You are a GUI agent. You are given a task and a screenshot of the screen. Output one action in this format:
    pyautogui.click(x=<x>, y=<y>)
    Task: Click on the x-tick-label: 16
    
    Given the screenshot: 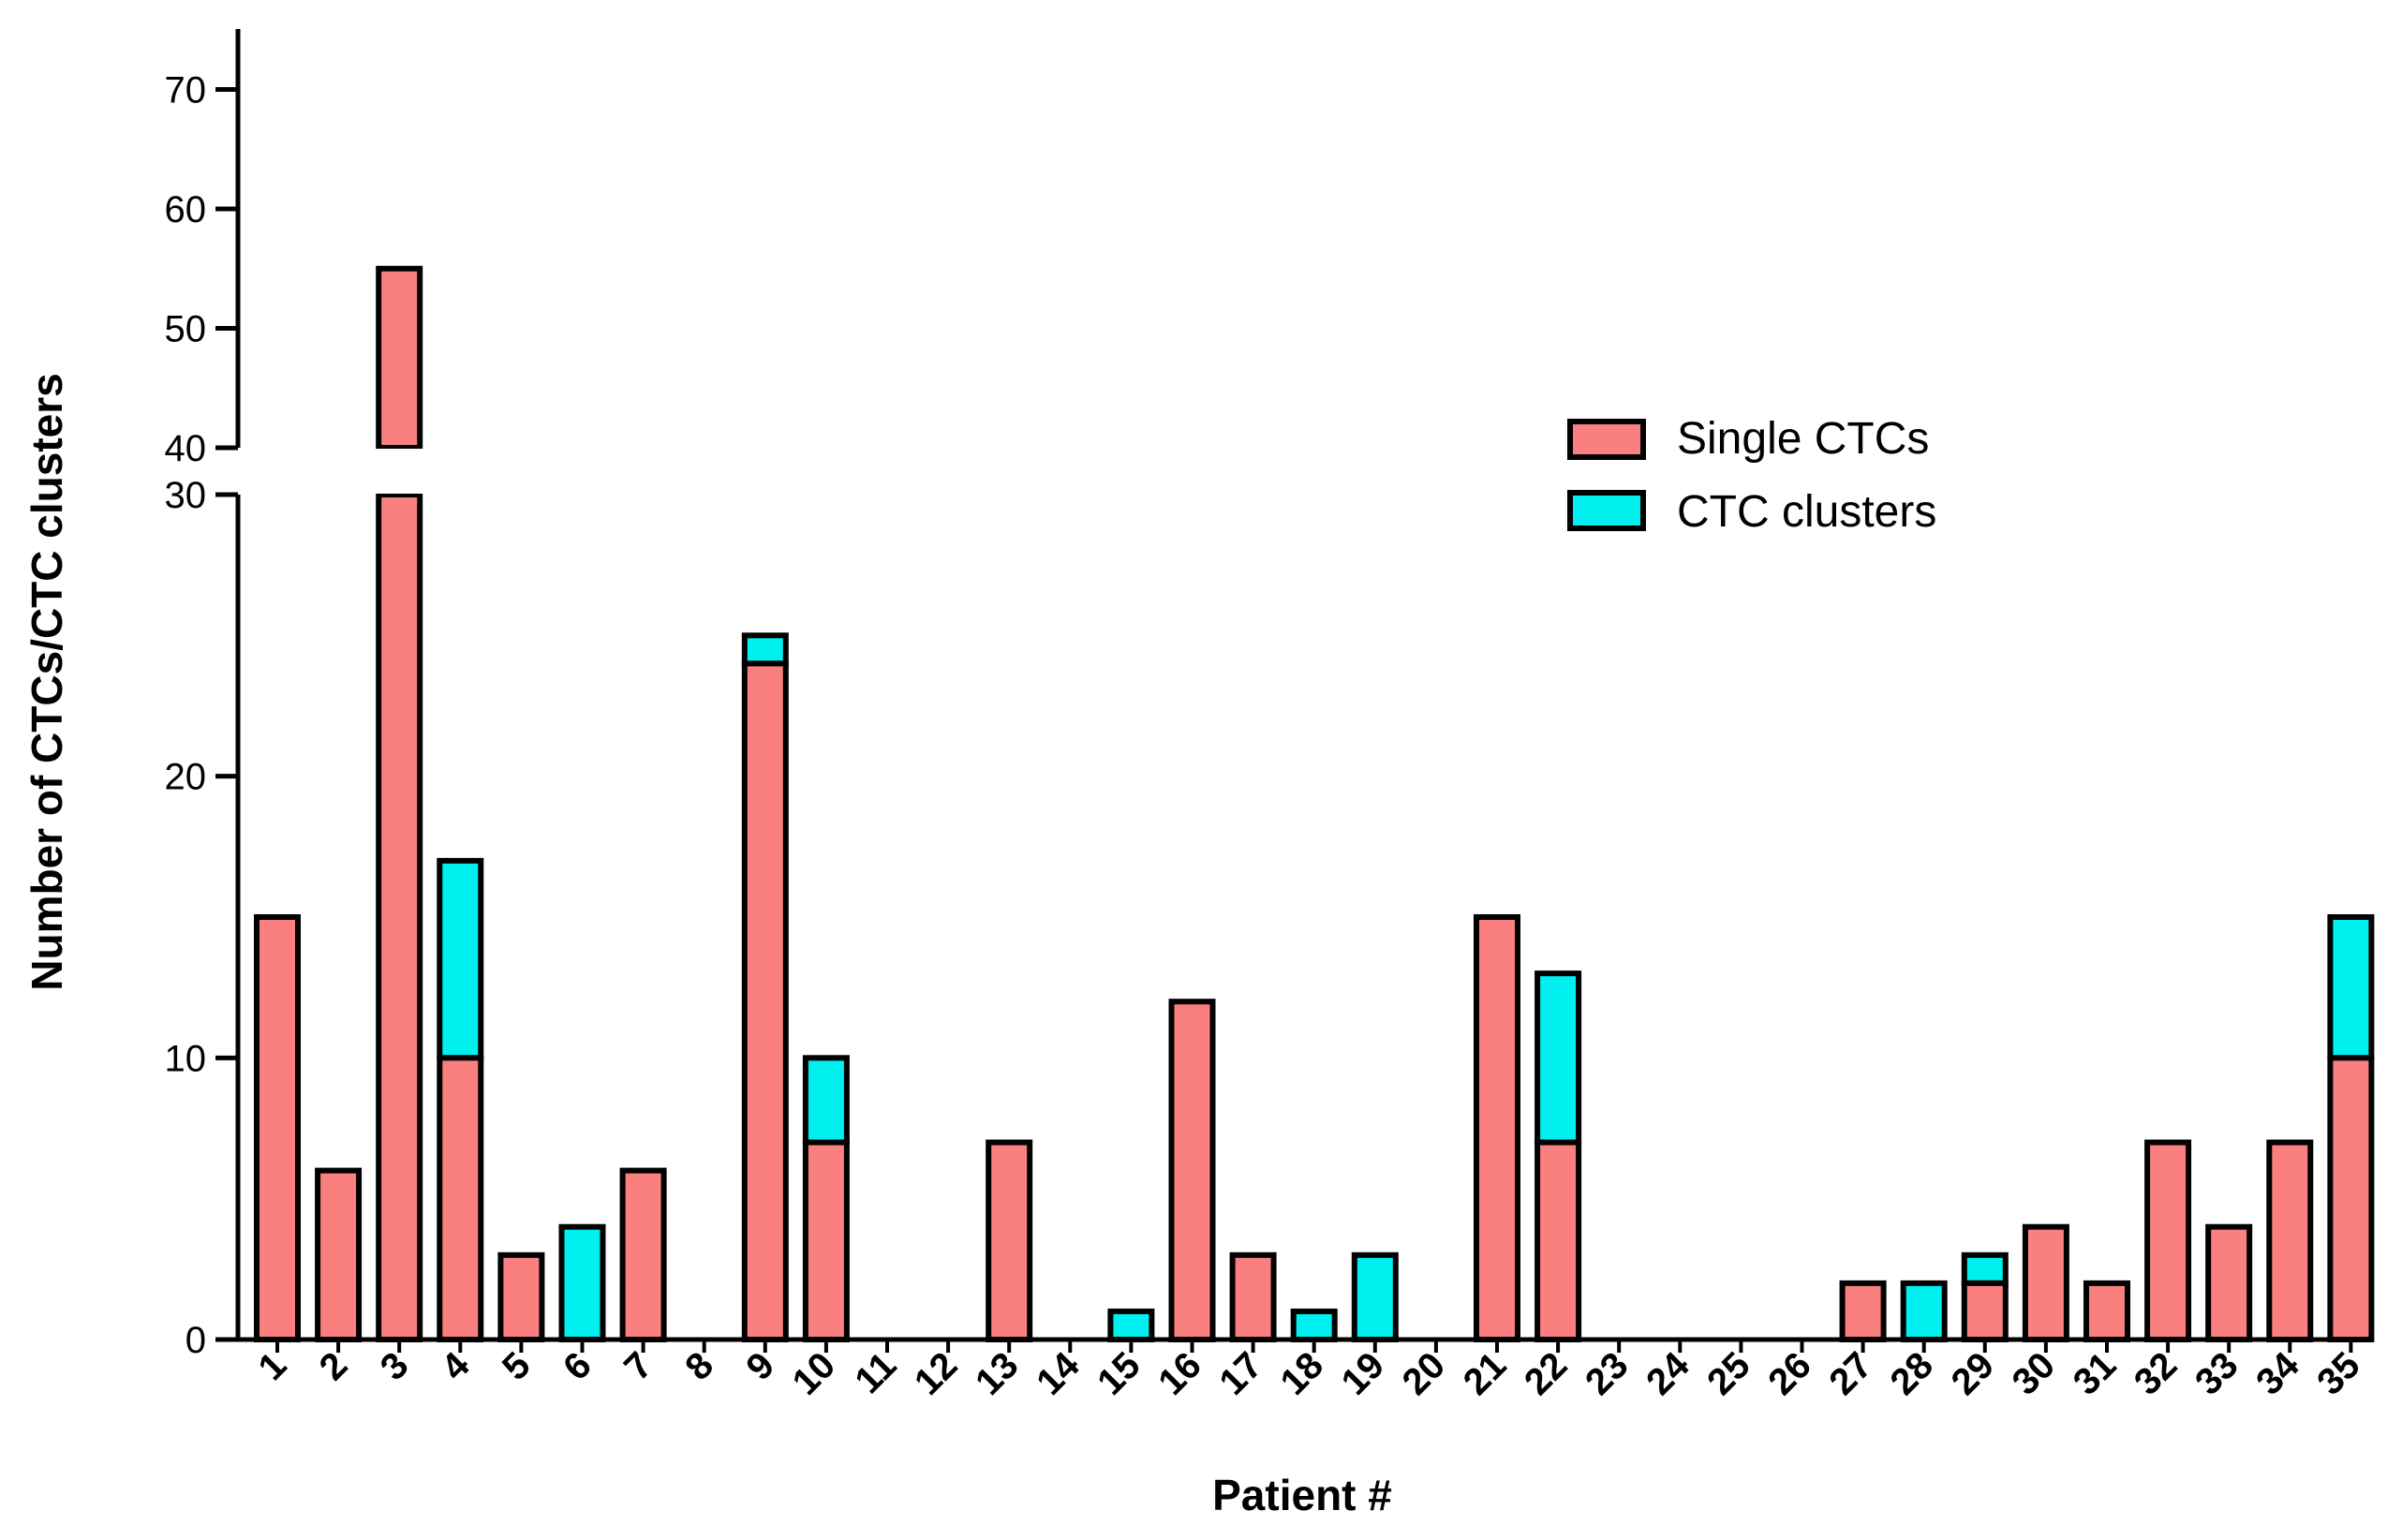 What is the action you would take?
    pyautogui.click(x=1179, y=1373)
    